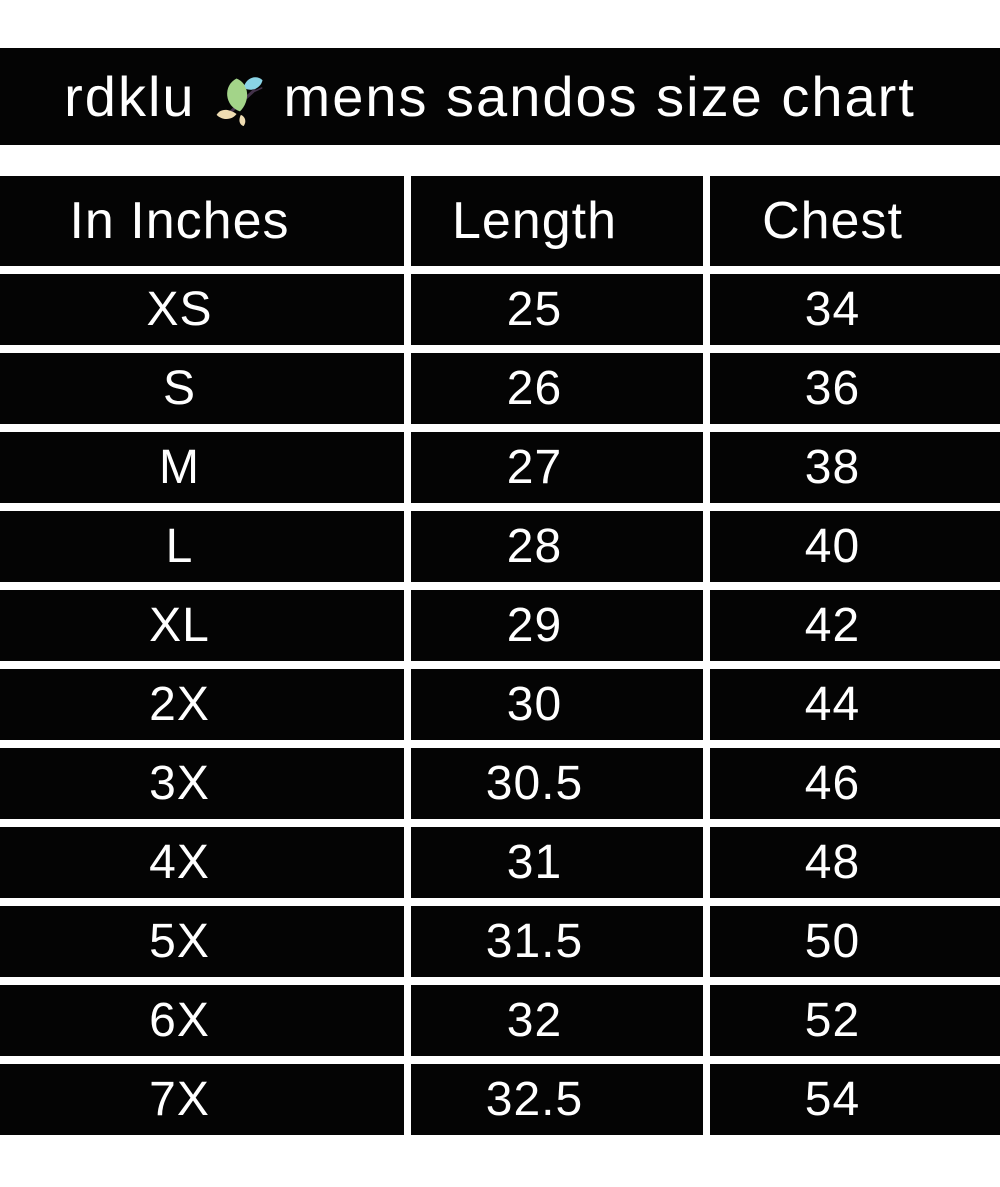 The height and width of the screenshot is (1187, 1000). I want to click on chest-cell: 52, so click(855, 1020).